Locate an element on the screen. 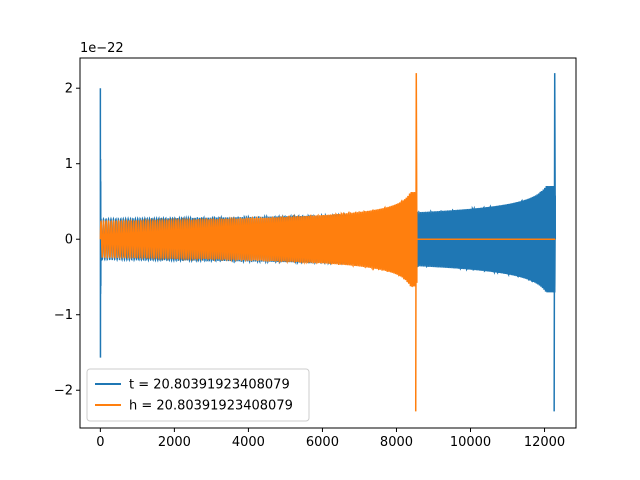 The image size is (640, 480). series-h-line is located at coordinates (327, 239).